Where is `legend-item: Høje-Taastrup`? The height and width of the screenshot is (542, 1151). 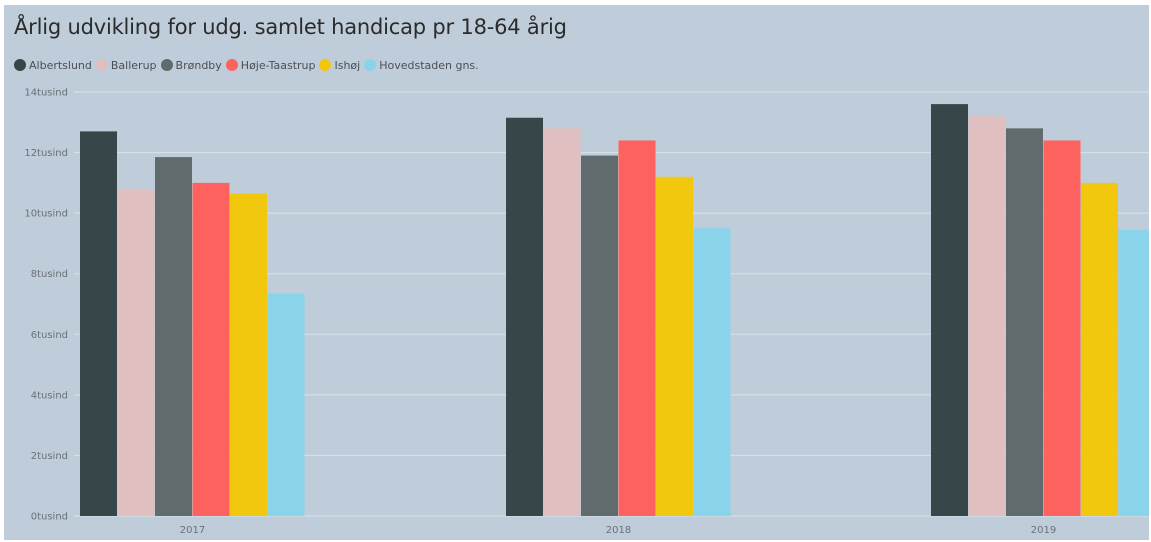 legend-item: Høje-Taastrup is located at coordinates (270, 65).